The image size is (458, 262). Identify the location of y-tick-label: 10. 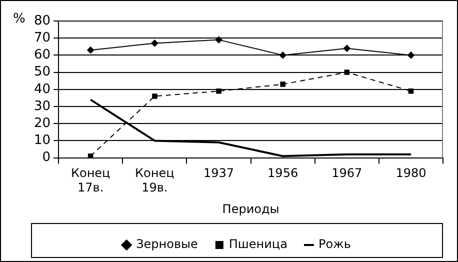
(42, 140).